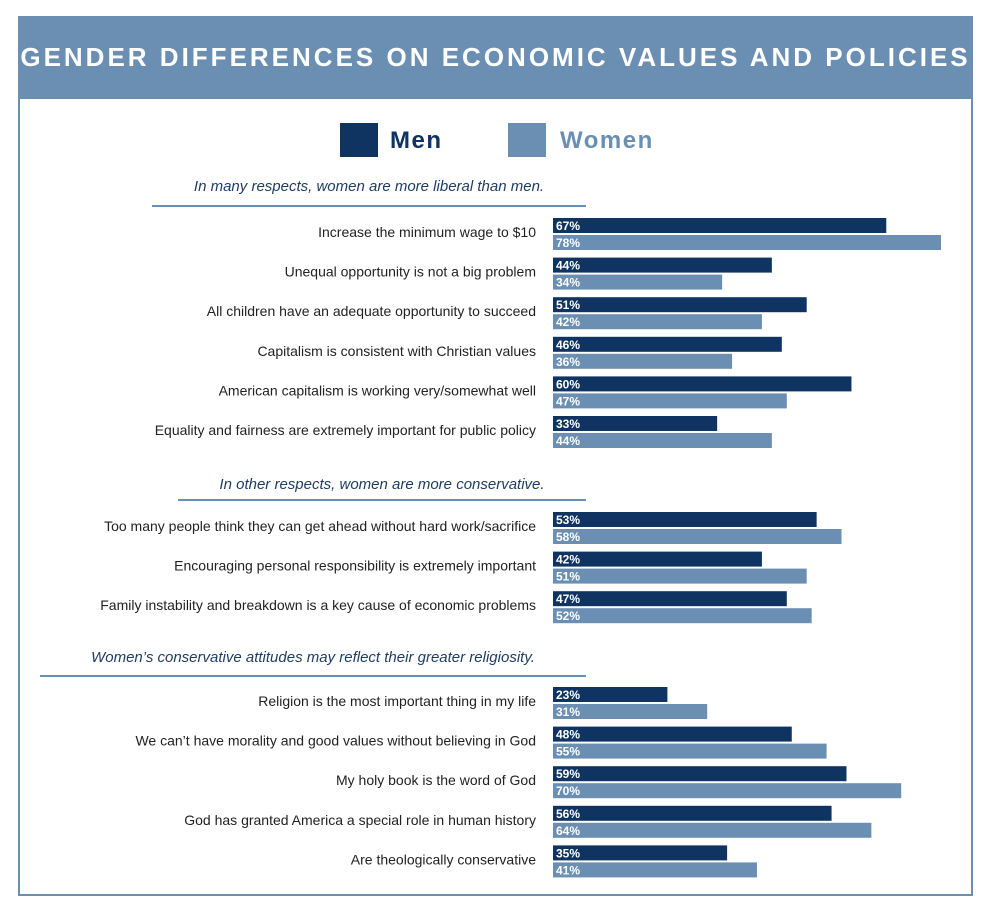 The image size is (996, 916). Describe the element at coordinates (568, 560) in the screenshot. I see `bar-value-men: 42%` at that location.